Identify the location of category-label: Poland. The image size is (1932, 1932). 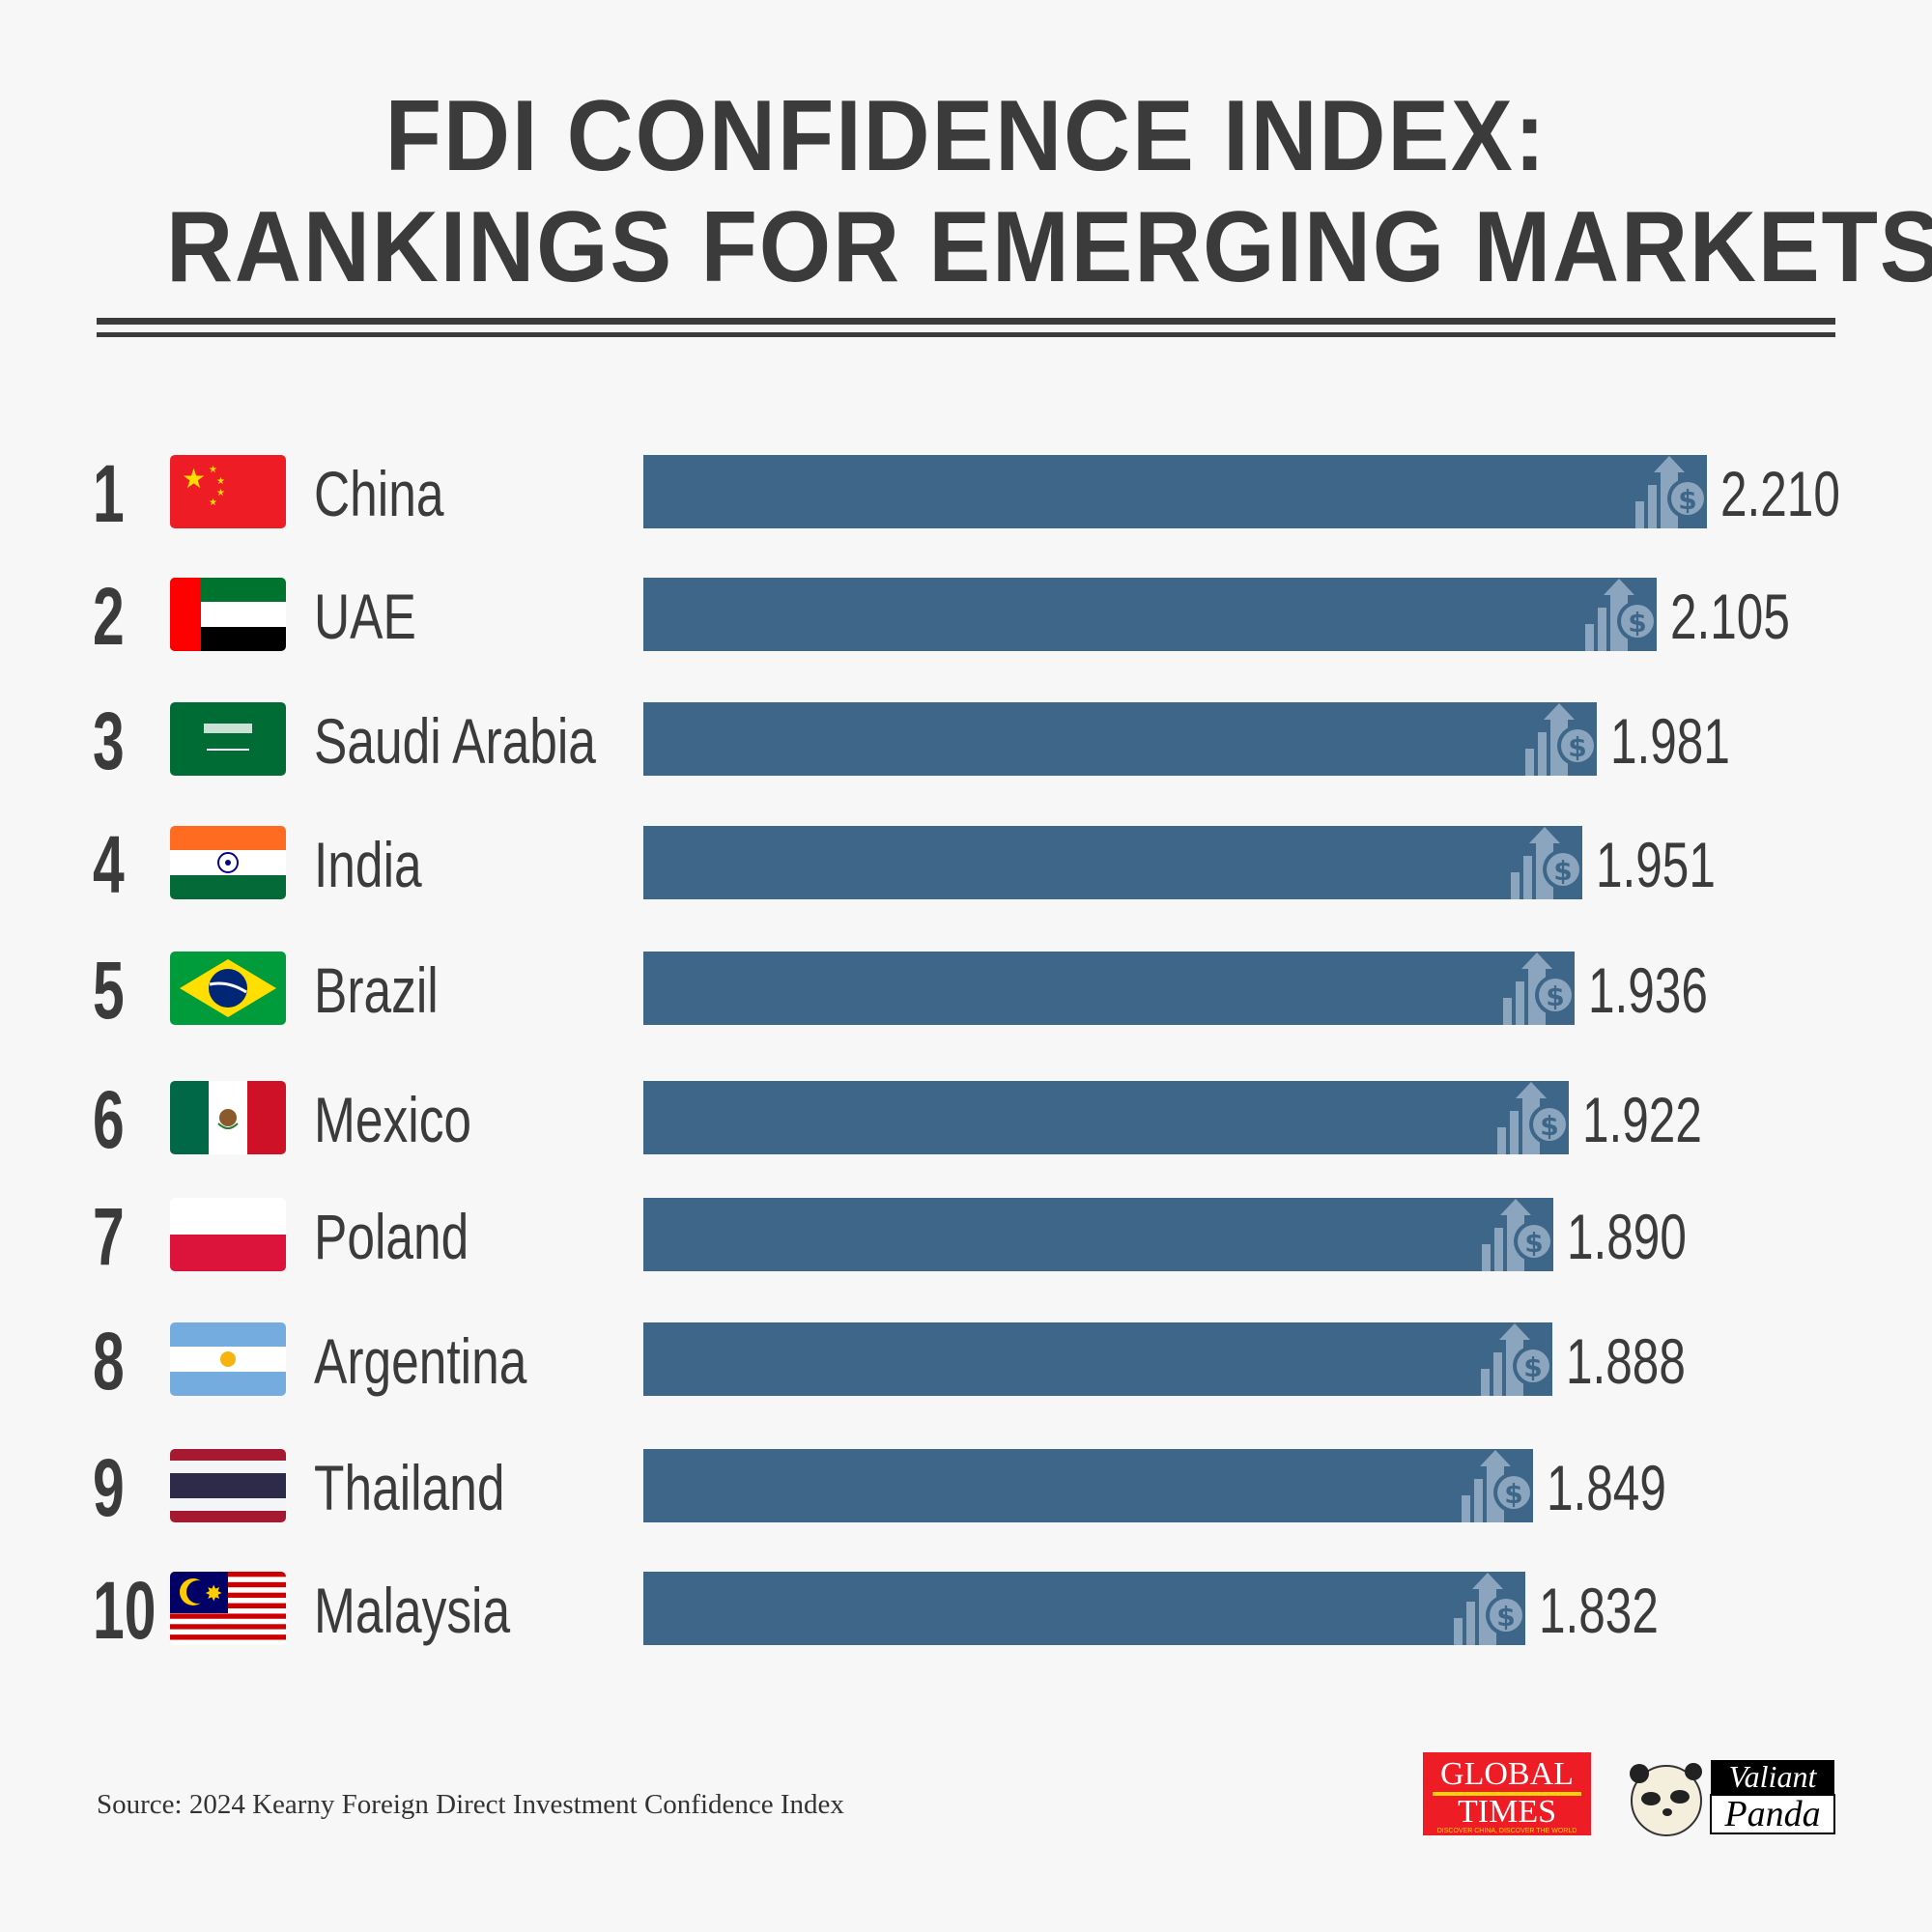
(391, 1236).